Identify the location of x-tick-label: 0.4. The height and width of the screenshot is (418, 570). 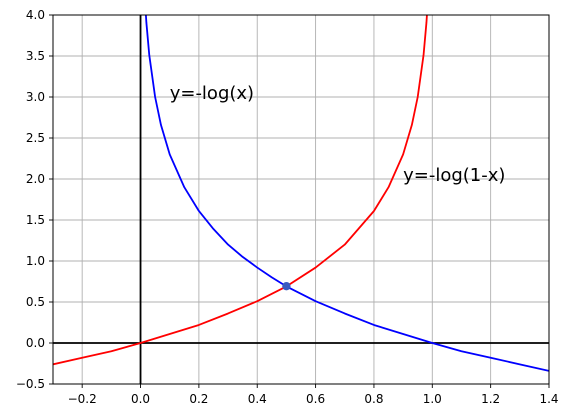
(257, 399).